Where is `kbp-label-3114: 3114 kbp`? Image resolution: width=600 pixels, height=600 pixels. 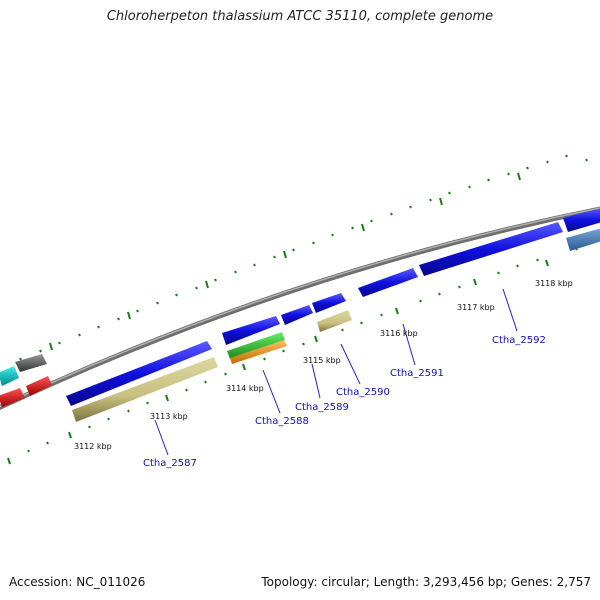
kbp-label-3114: 3114 kbp is located at coordinates (245, 388).